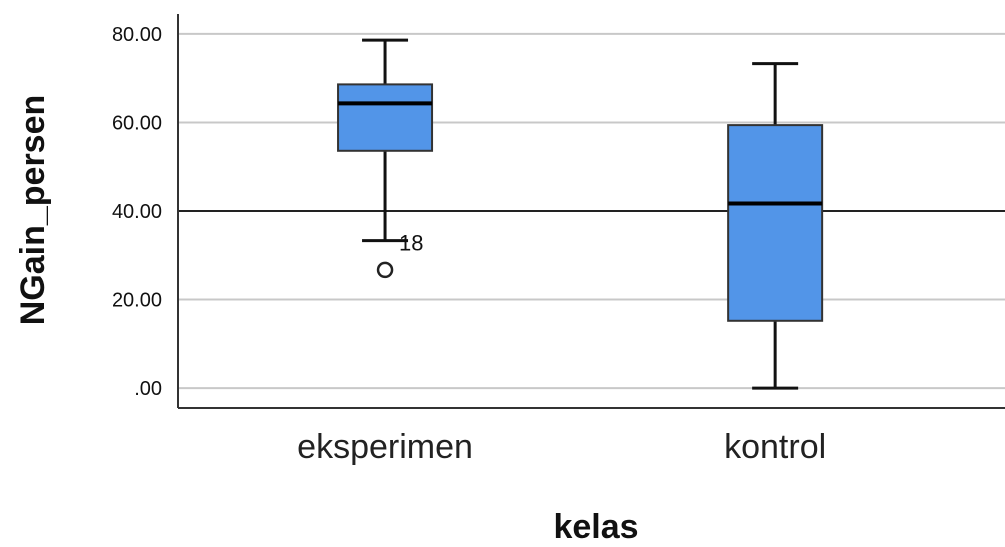 This screenshot has height=547, width=1005. Describe the element at coordinates (148, 389) in the screenshot. I see `y-tick-label: .00` at that location.